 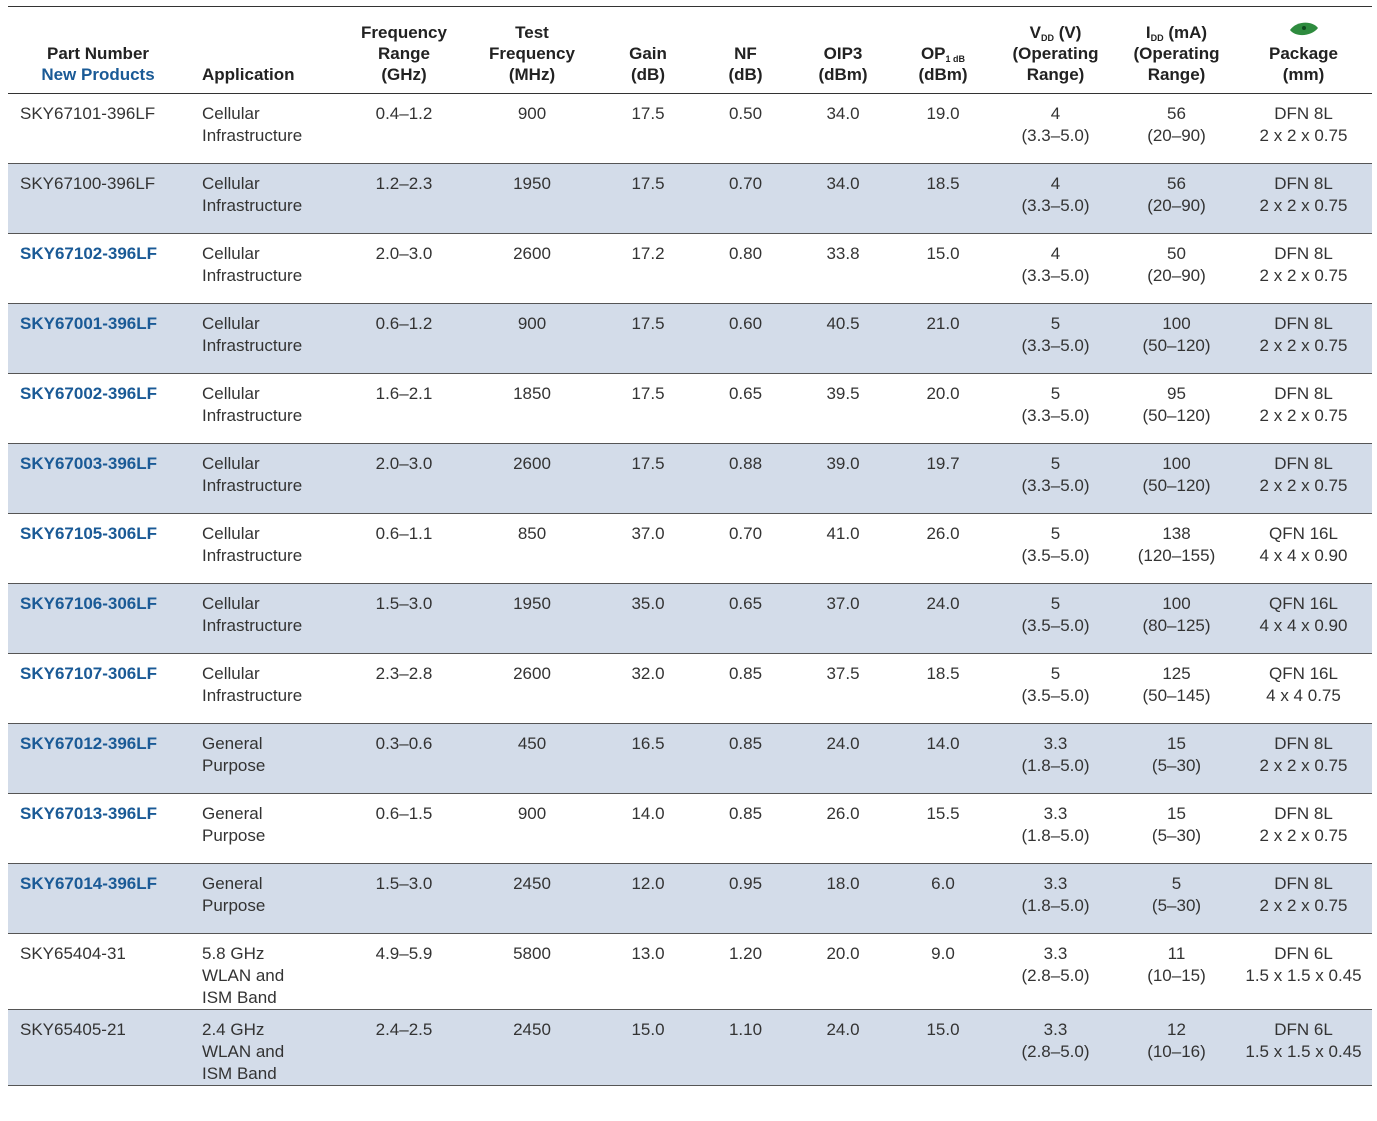 What do you see at coordinates (943, 323) in the screenshot?
I see `cell-op1db: 21.0` at bounding box center [943, 323].